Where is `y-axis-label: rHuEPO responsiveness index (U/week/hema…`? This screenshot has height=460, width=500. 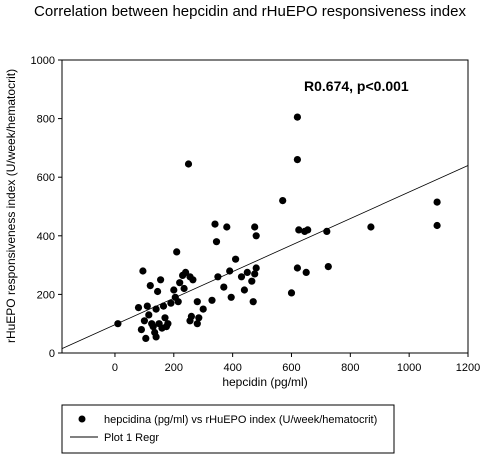 y-axis-label: rHuEPO responsiveness index (U/week/hema… is located at coordinates (11, 206).